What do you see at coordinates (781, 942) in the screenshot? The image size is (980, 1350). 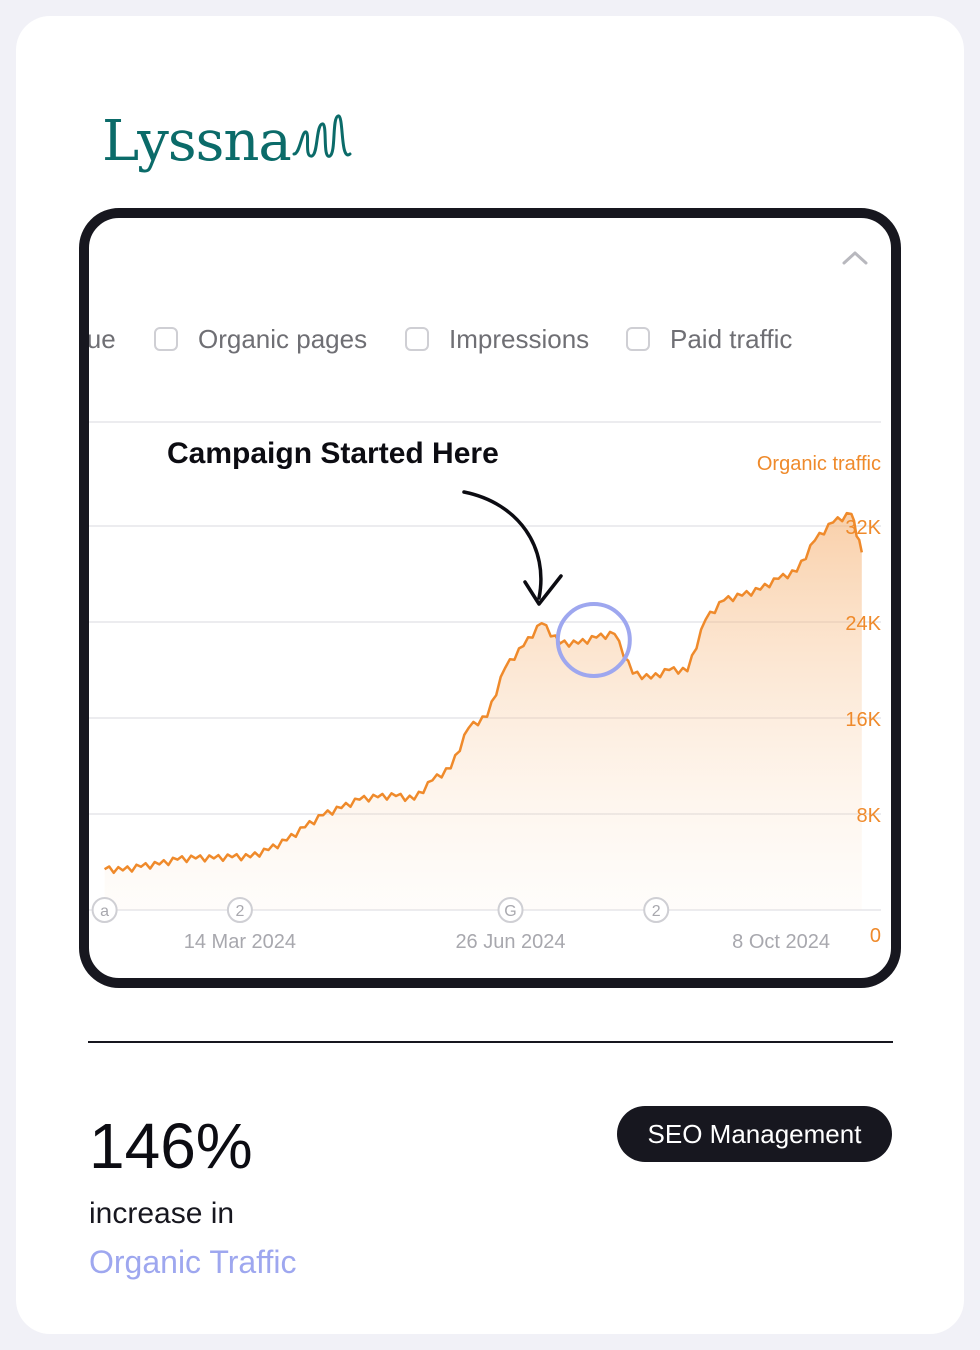 I see `x-tick-label: 8 Oct 2024` at bounding box center [781, 942].